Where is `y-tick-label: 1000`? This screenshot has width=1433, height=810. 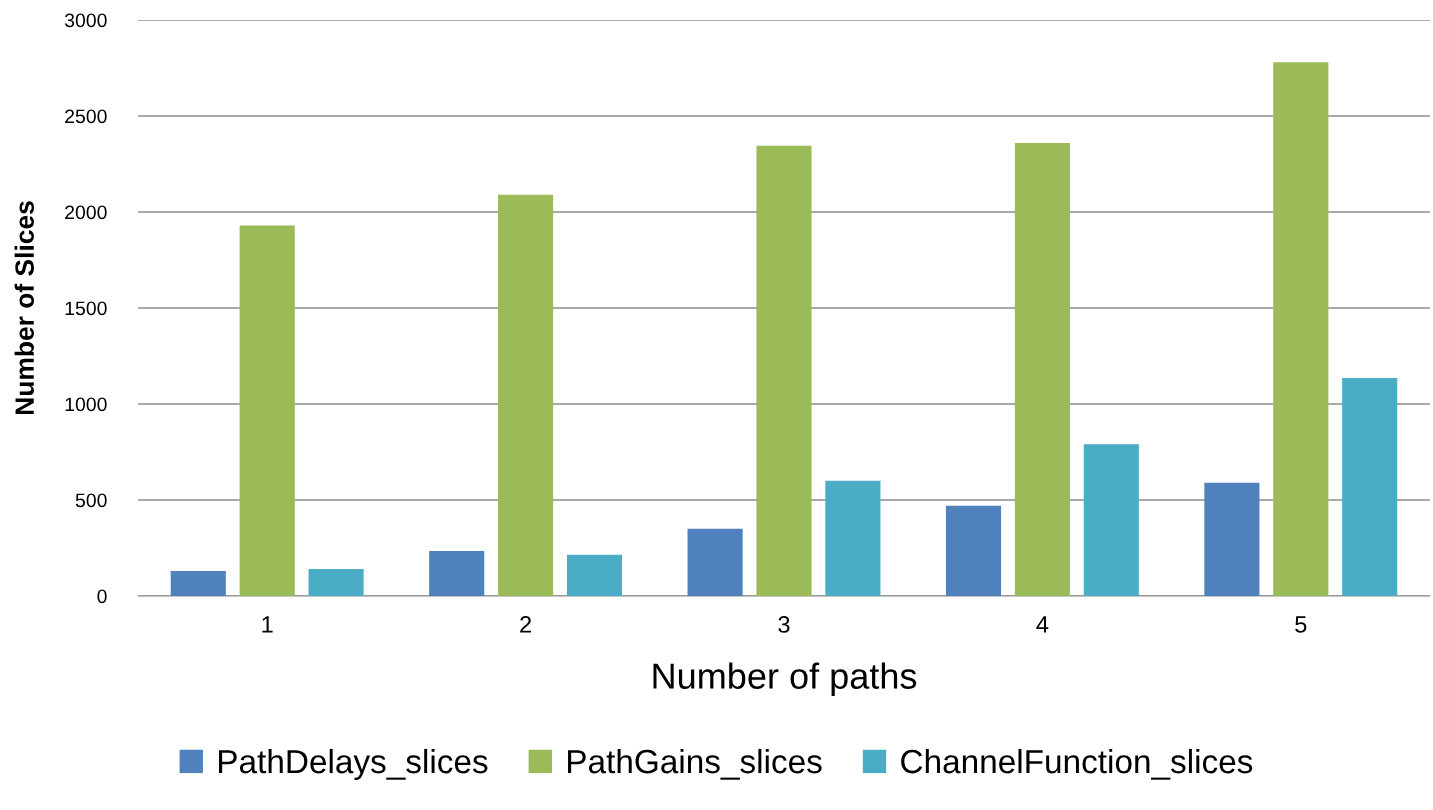 y-tick-label: 1000 is located at coordinates (86, 404).